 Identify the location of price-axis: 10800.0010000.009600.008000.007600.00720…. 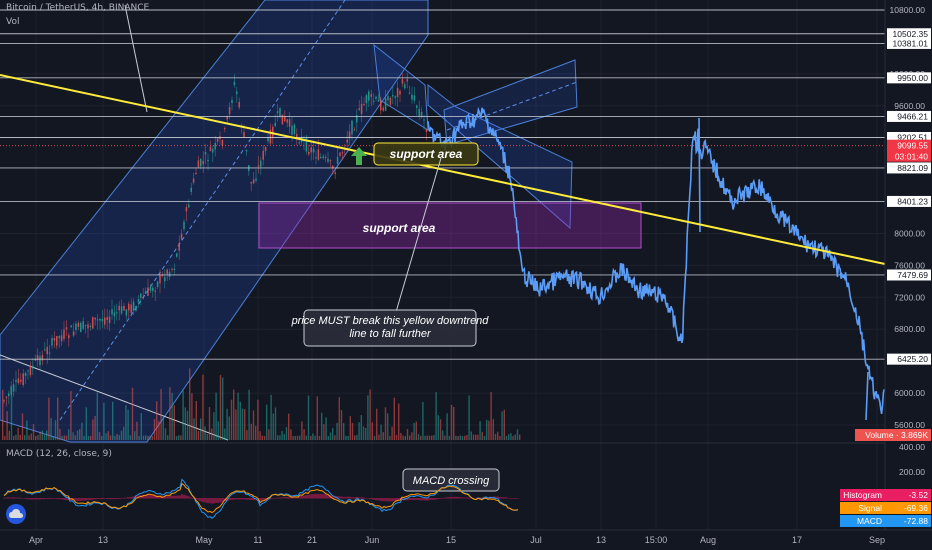
(886, 265).